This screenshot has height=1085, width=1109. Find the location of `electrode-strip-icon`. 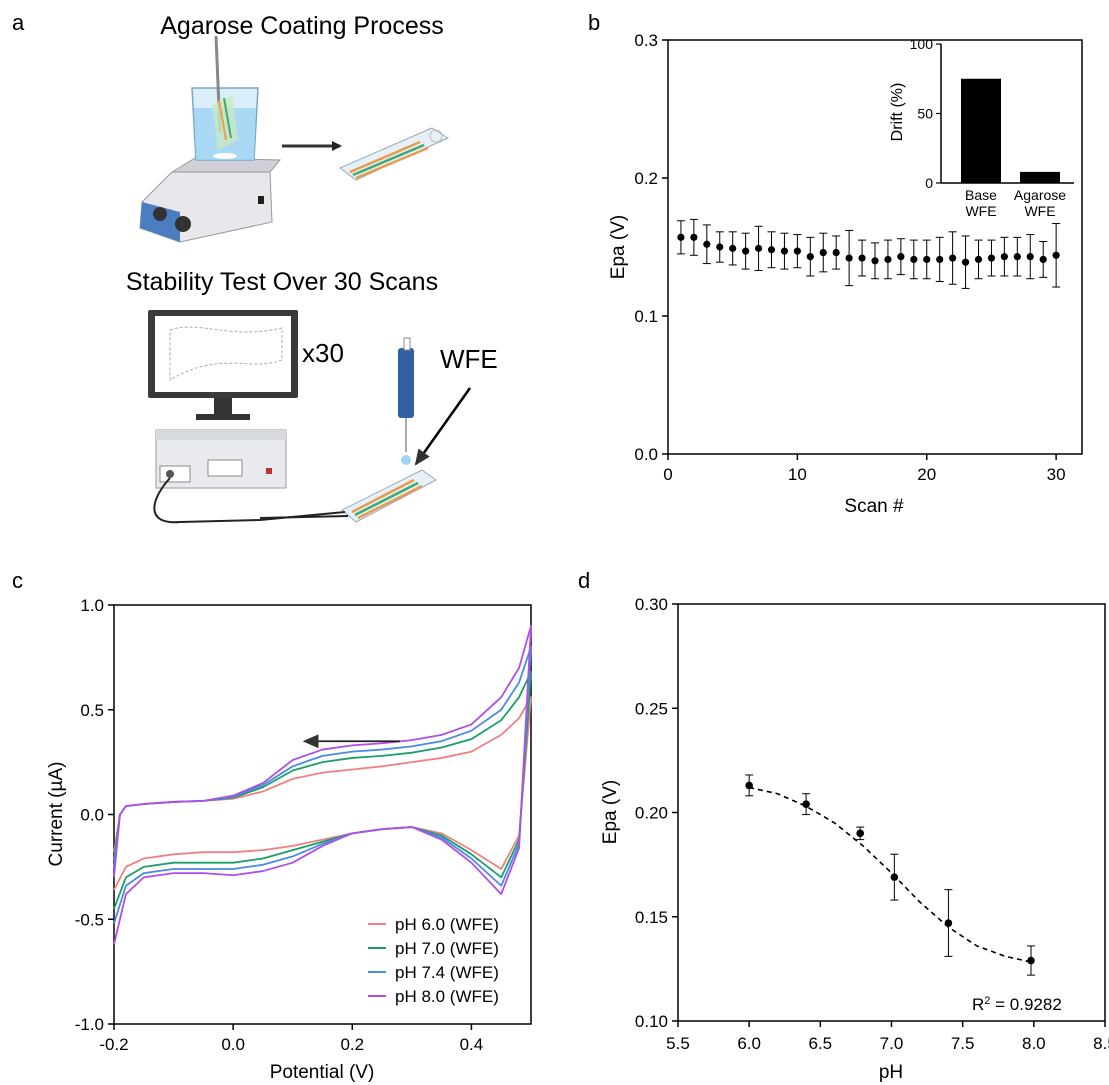

electrode-strip-icon is located at coordinates (394, 154).